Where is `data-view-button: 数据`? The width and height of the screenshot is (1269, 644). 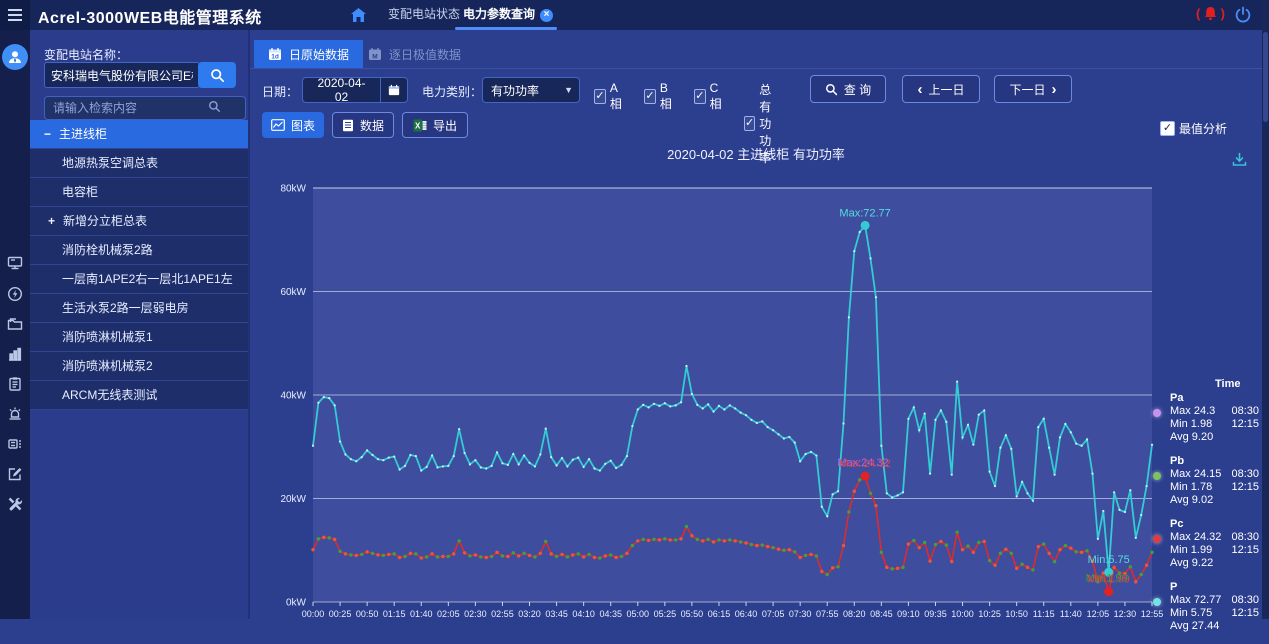 data-view-button: 数据 is located at coordinates (363, 125).